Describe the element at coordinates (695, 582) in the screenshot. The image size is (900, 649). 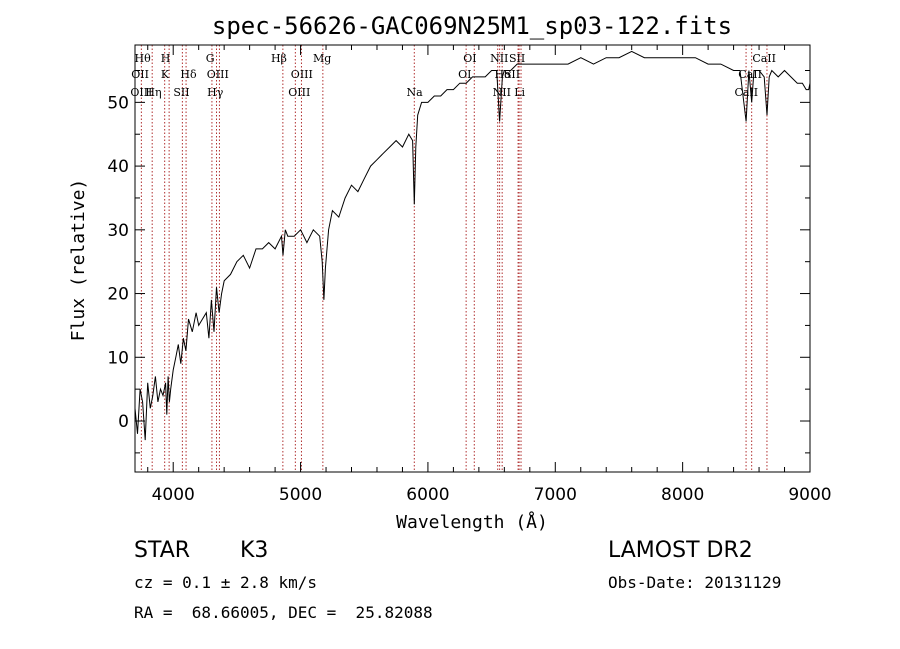
I see `observation-date: Obs-Date: 20131129` at that location.